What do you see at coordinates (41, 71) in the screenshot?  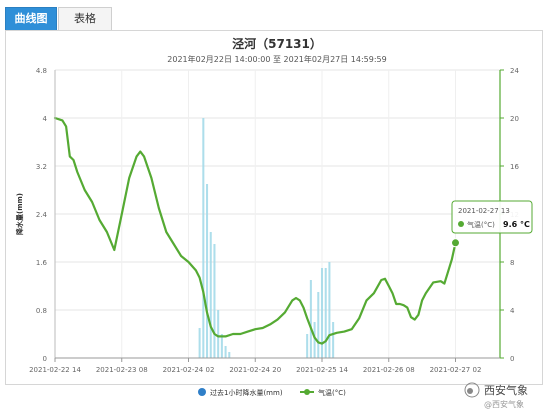 I see `y-left-tick-label: 4.8` at bounding box center [41, 71].